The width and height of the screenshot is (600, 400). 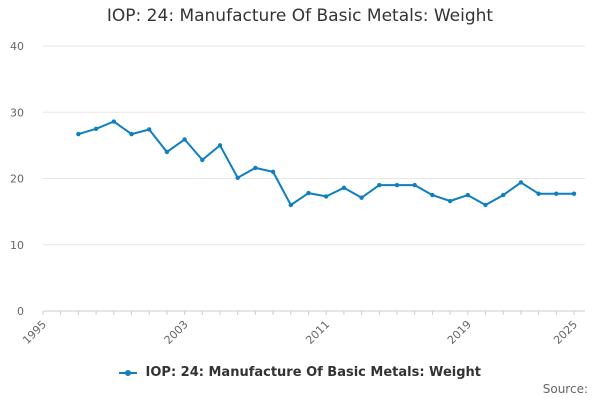 What do you see at coordinates (300, 332) in the screenshot?
I see `x-tick-labels: 1995 2003 2011 2019 2025` at bounding box center [300, 332].